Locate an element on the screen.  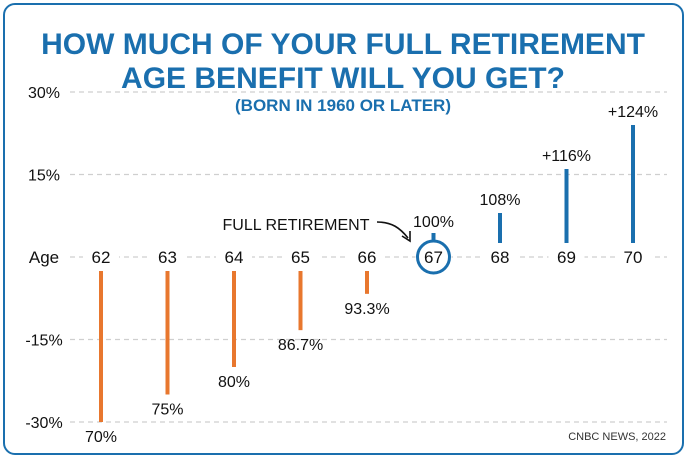
full-retirement-circle is located at coordinates (433, 257).